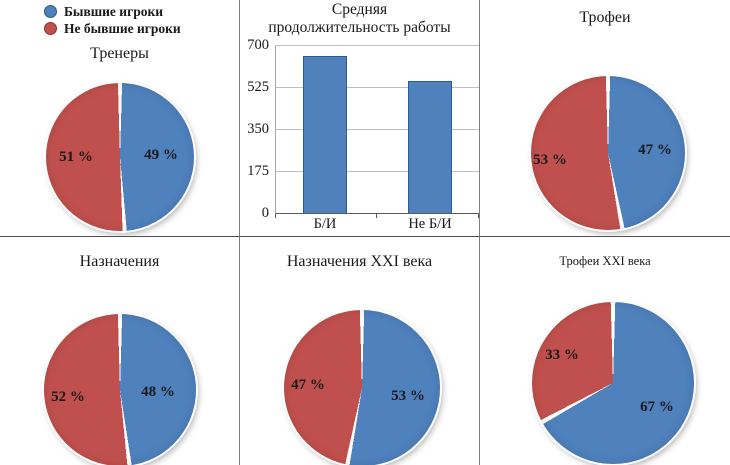  I want to click on chart-legend: Бывшие игроки Не бывшие игроки, so click(112, 20).